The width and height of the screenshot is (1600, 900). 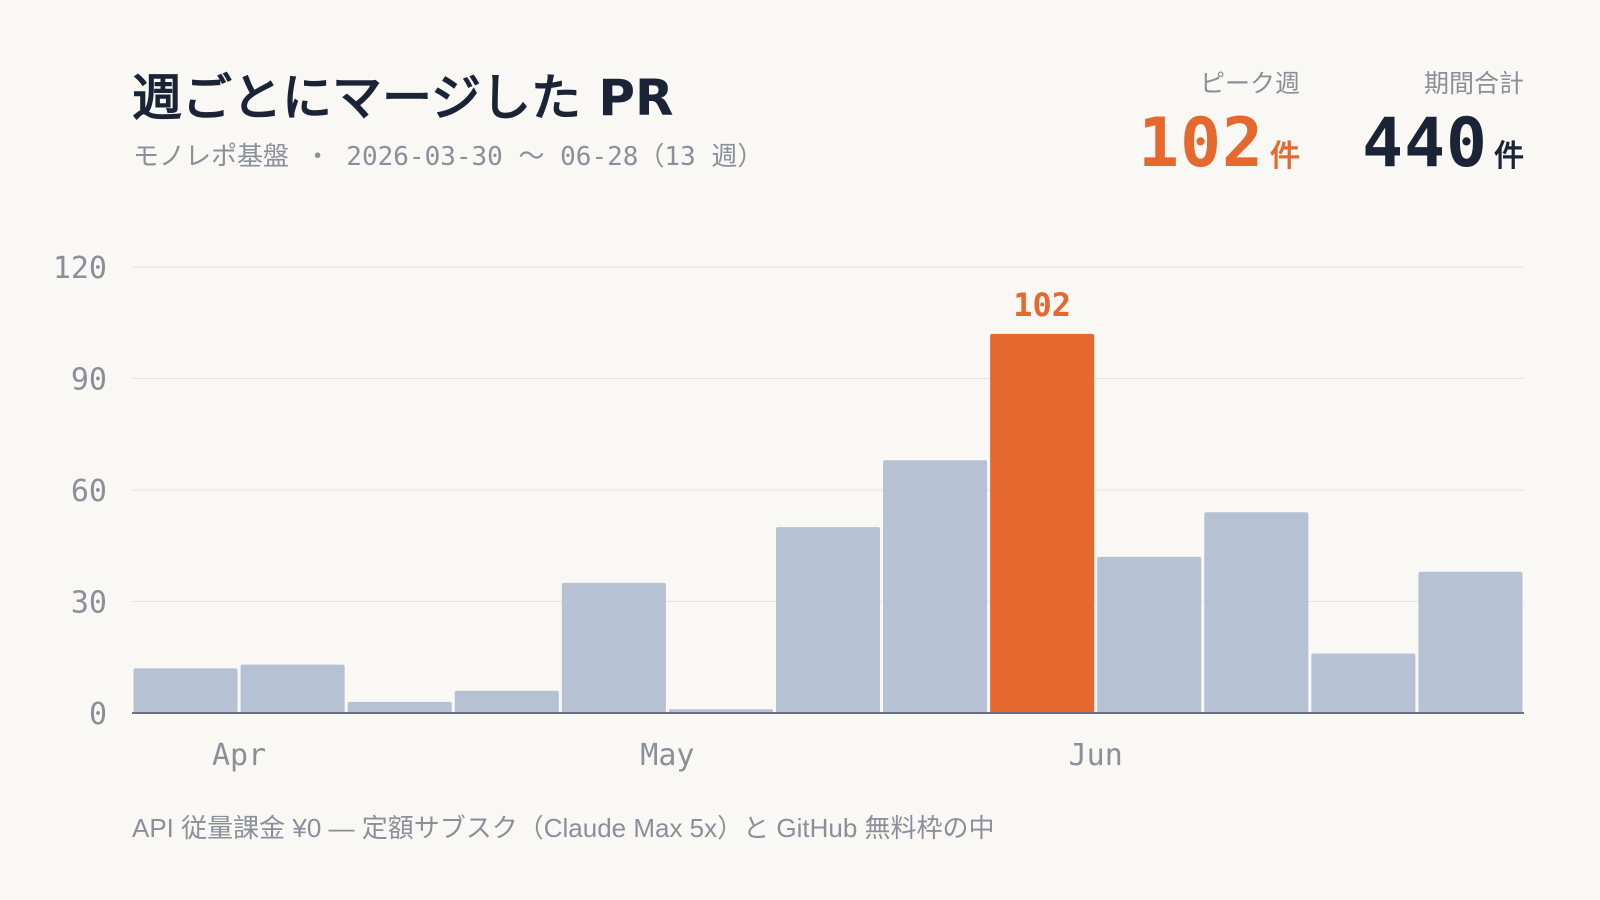 I want to click on bar-value-label: 102, so click(x=1042, y=305).